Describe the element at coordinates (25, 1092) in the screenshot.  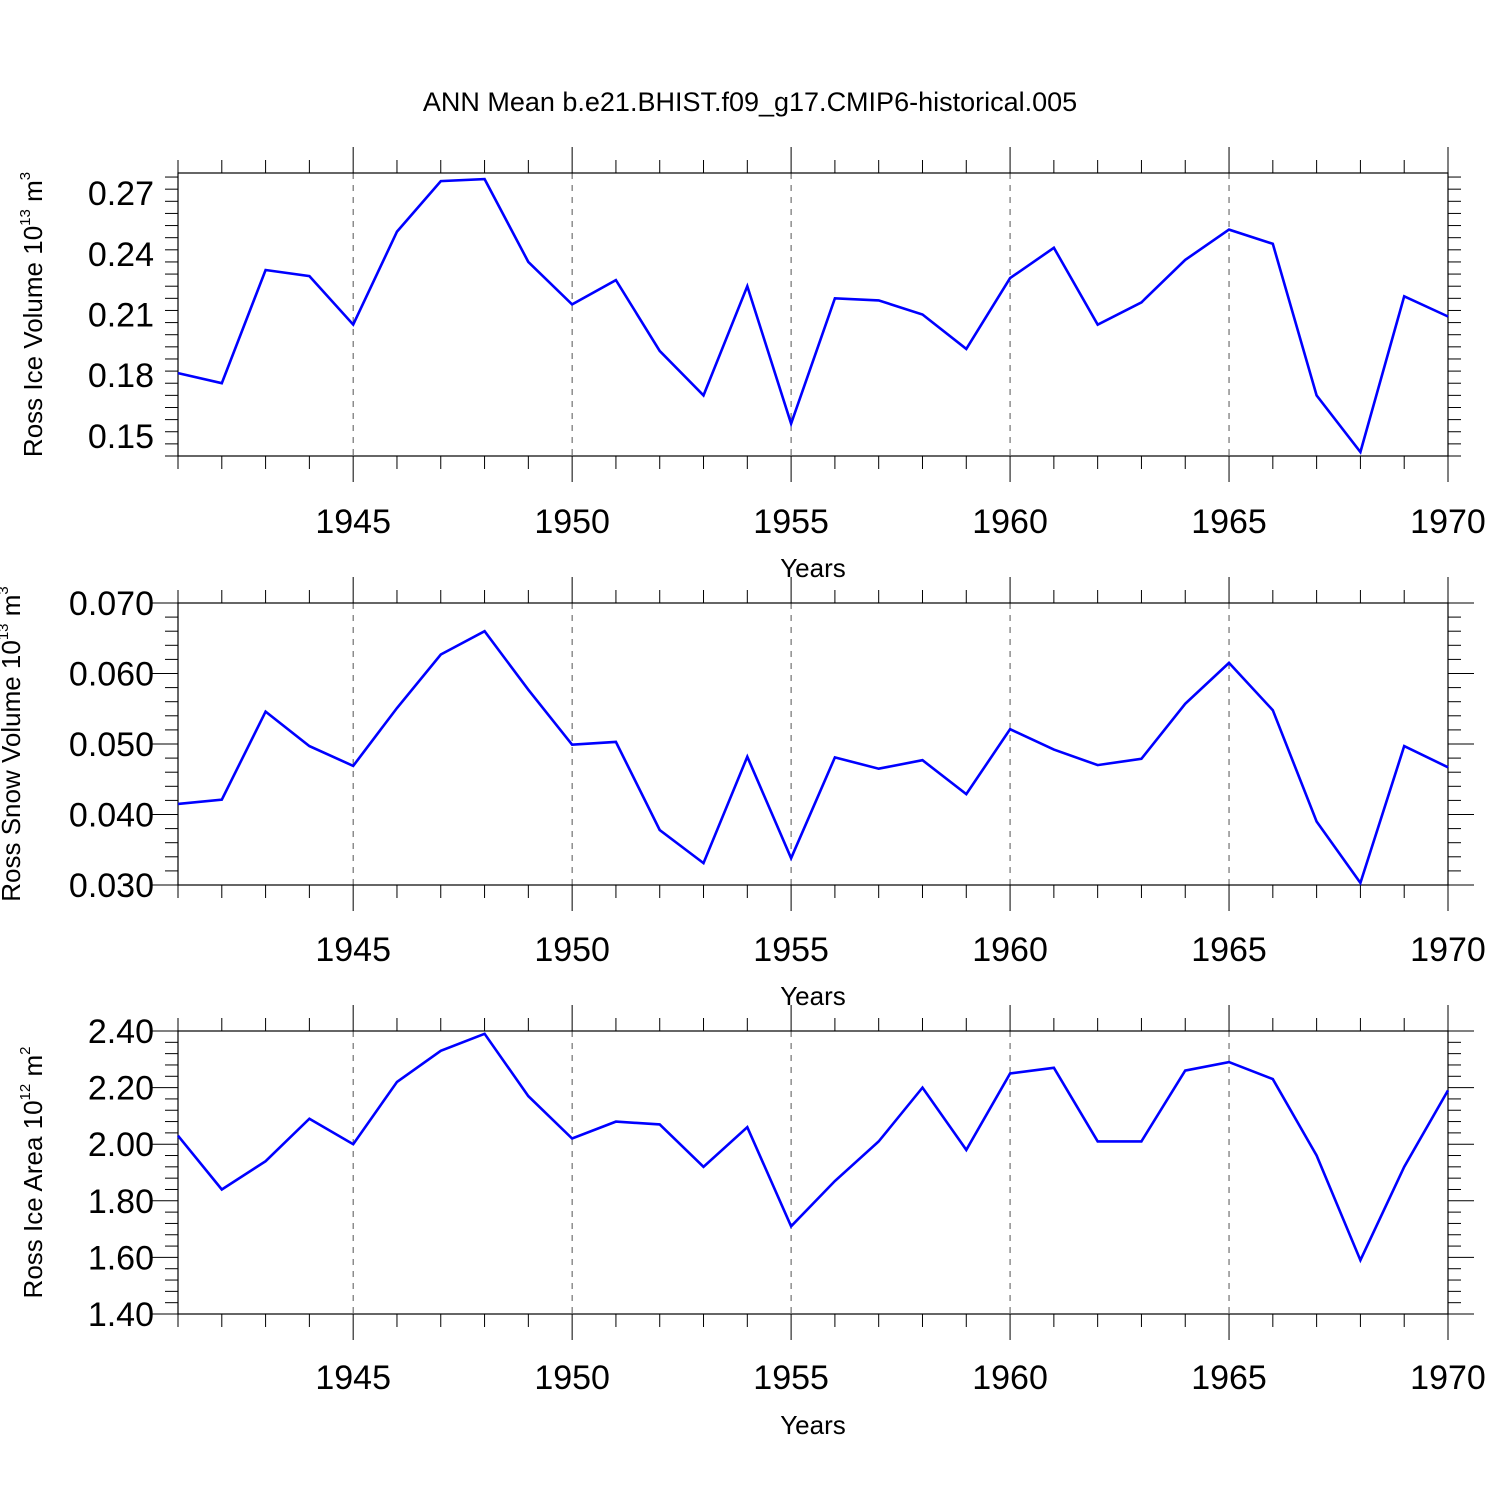
I see `y-label-superscript: 12` at that location.